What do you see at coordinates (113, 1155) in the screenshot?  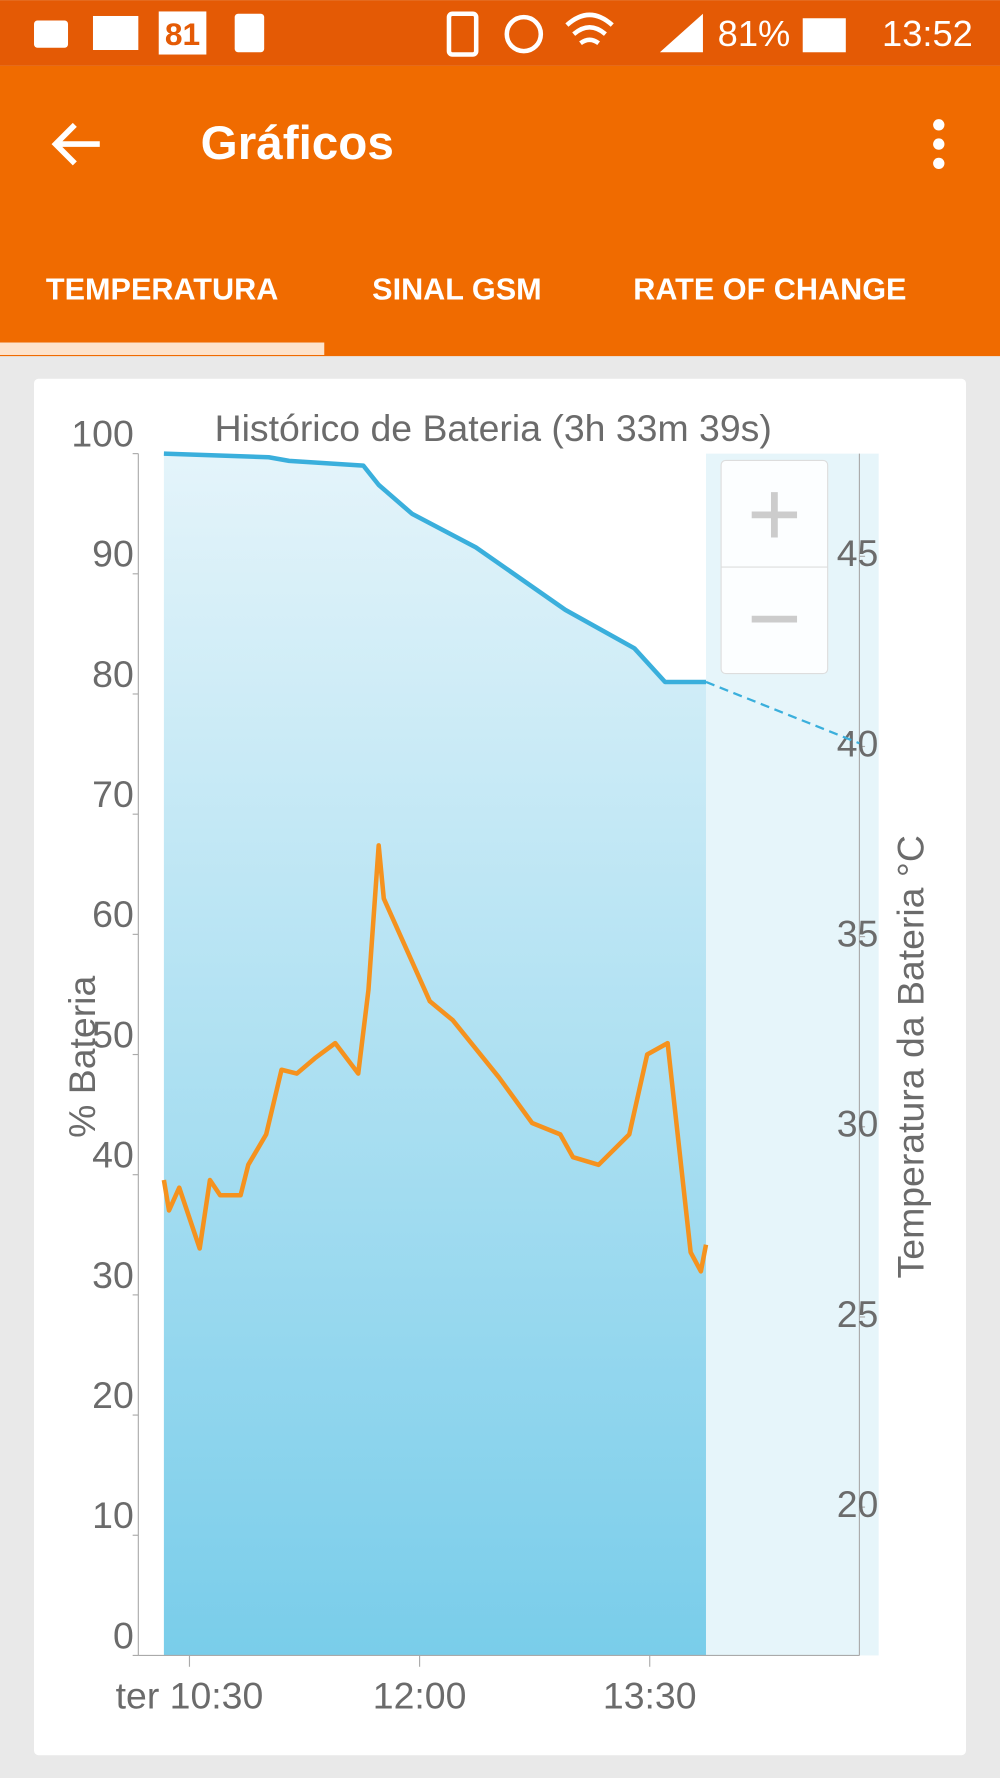 I see `y-tick-label: 40` at bounding box center [113, 1155].